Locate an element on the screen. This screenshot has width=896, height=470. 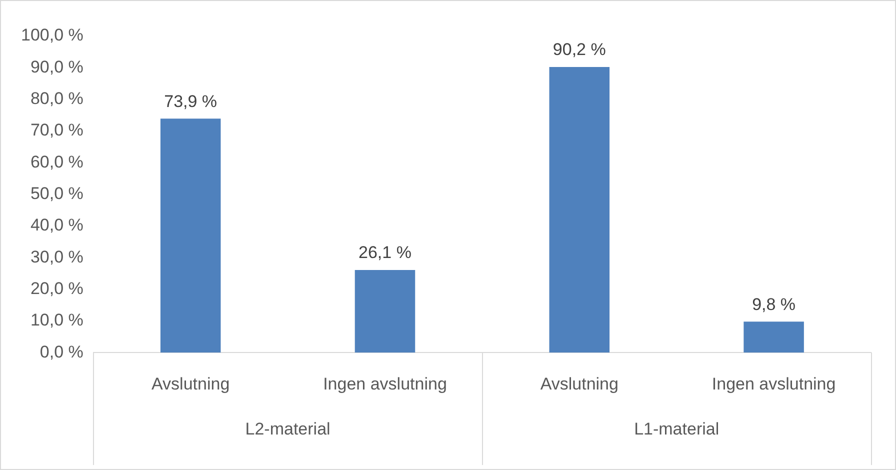
text: L1-material is located at coordinates (677, 428).